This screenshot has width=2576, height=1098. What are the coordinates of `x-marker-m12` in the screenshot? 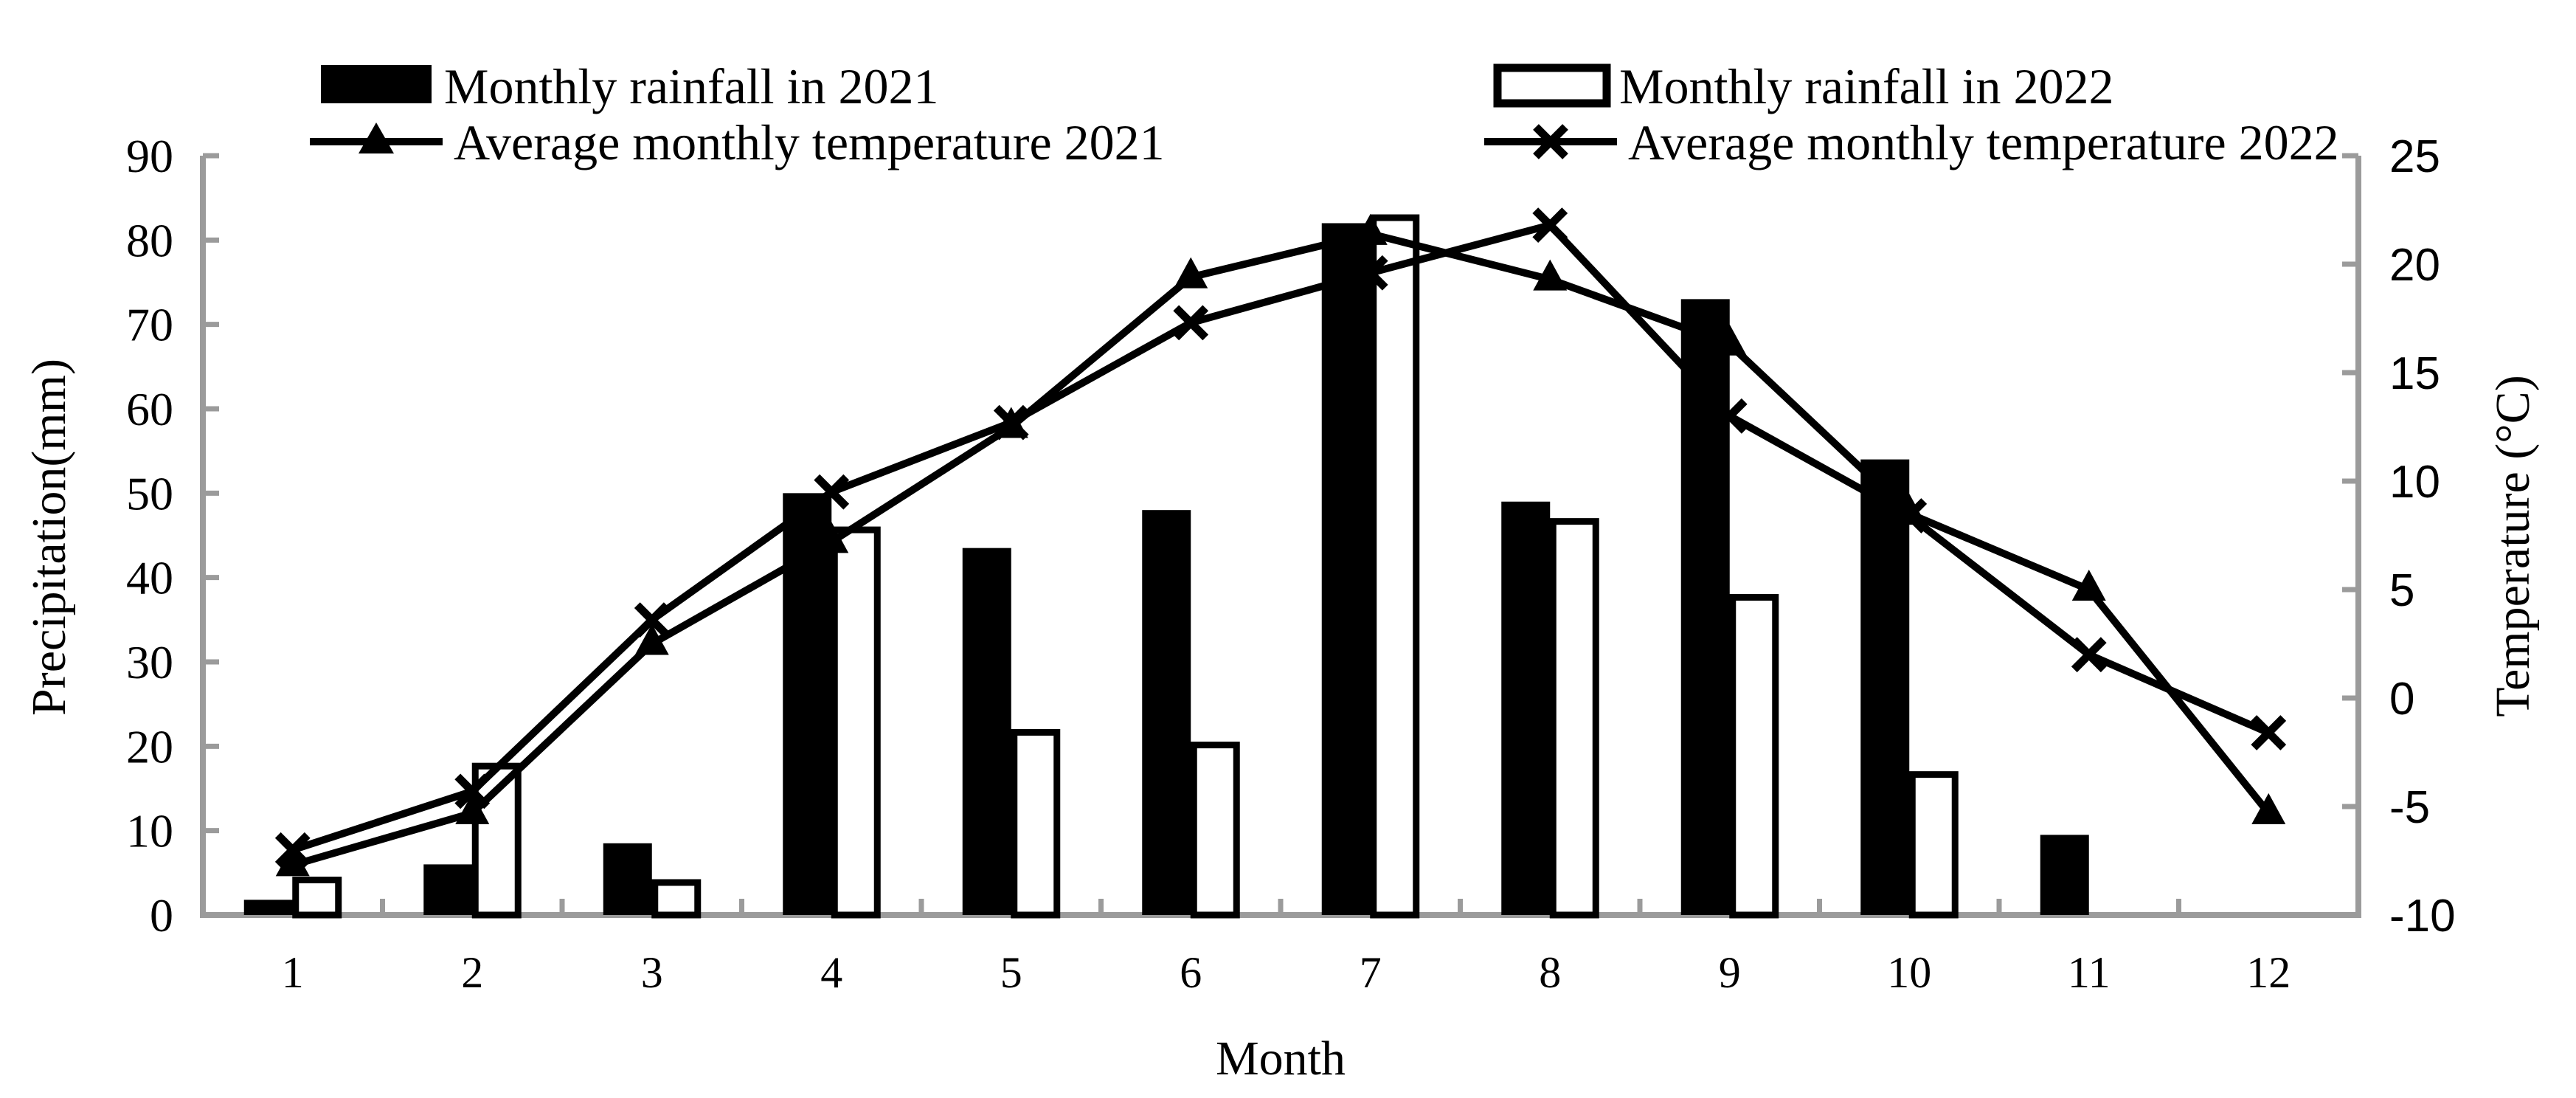 It's located at (2269, 732).